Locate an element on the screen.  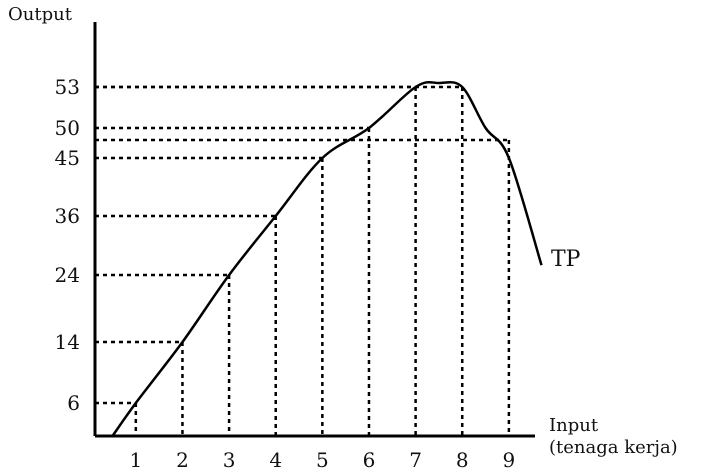
x-tick-1: 1 is located at coordinates (135, 459).